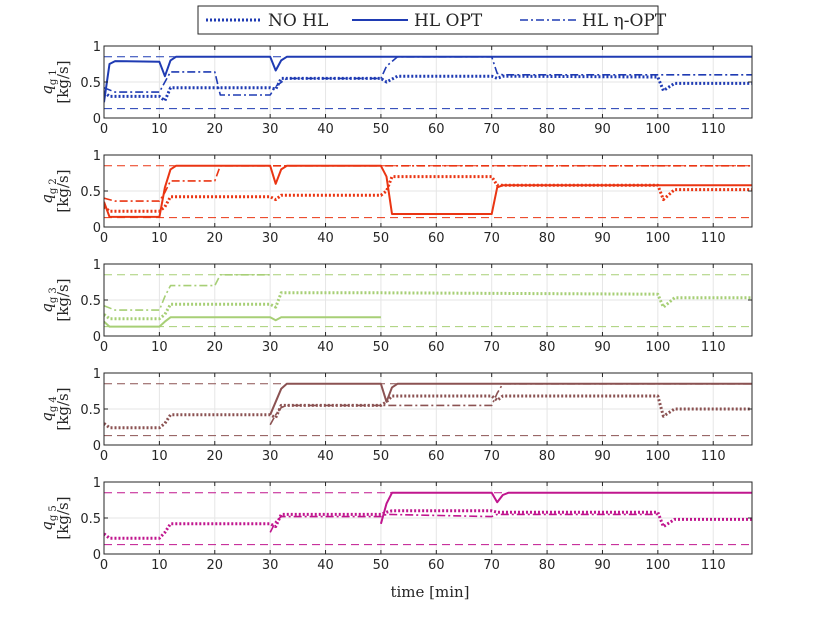 The height and width of the screenshot is (621, 830). I want to click on subplot-4: 0 10 20 30 40 50 60 70 80 90 100 110 0 0.5 1 qg 4[kg/s], so click(395, 415).